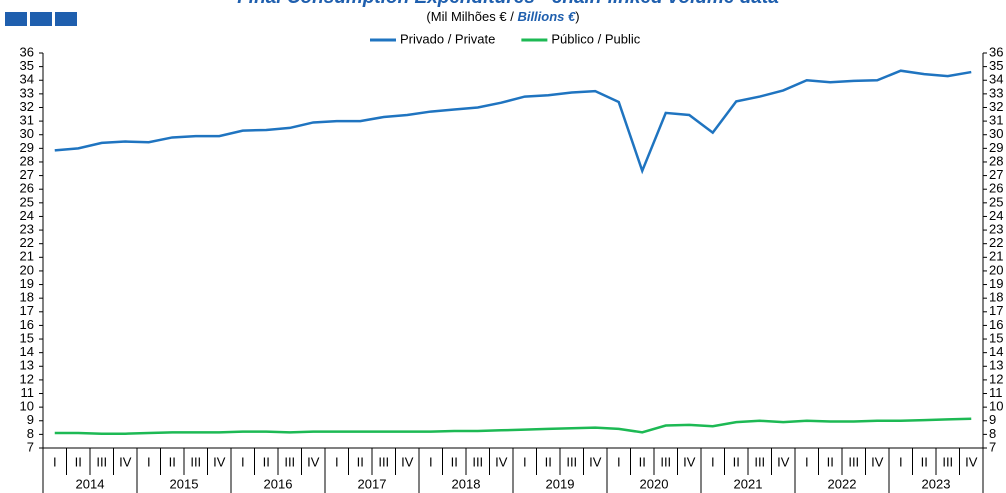 This screenshot has height=493, width=1006. I want to click on y-tick-label: 17, so click(27, 310).